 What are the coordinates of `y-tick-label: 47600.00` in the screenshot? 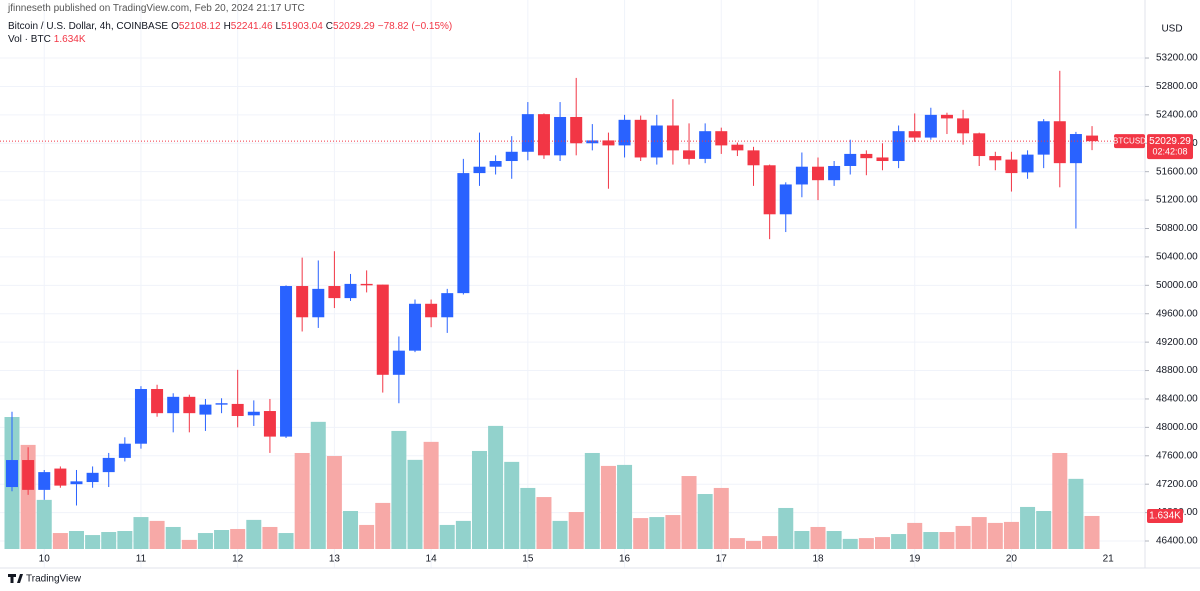 It's located at (1177, 455).